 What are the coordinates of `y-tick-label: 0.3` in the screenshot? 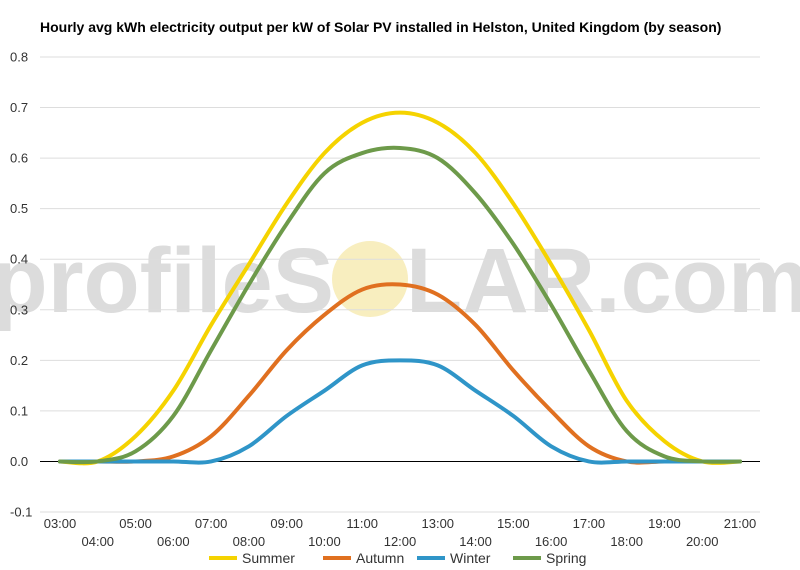 It's located at (19, 309).